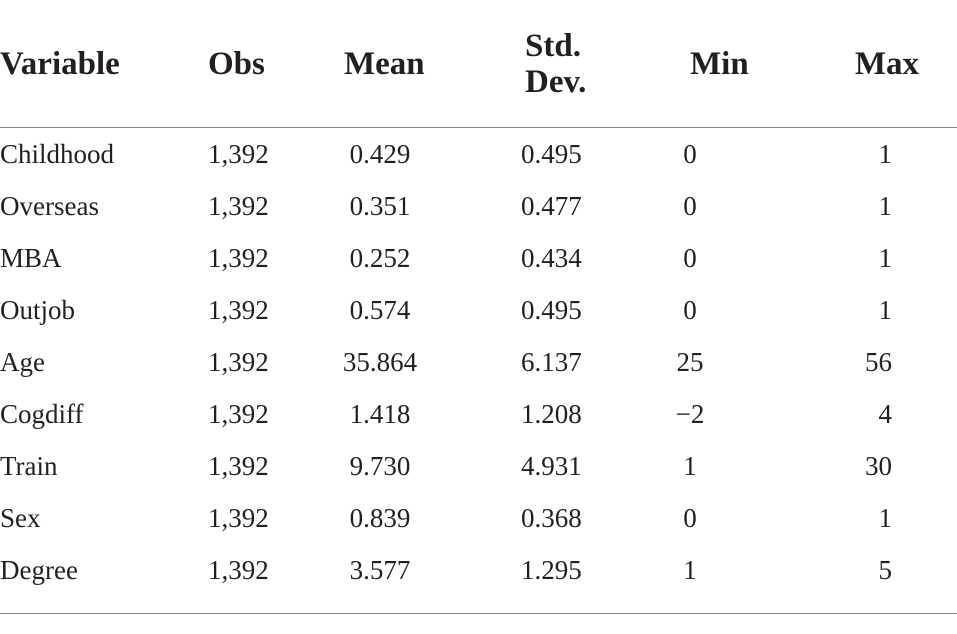  What do you see at coordinates (690, 361) in the screenshot?
I see `cell-min: 25` at bounding box center [690, 361].